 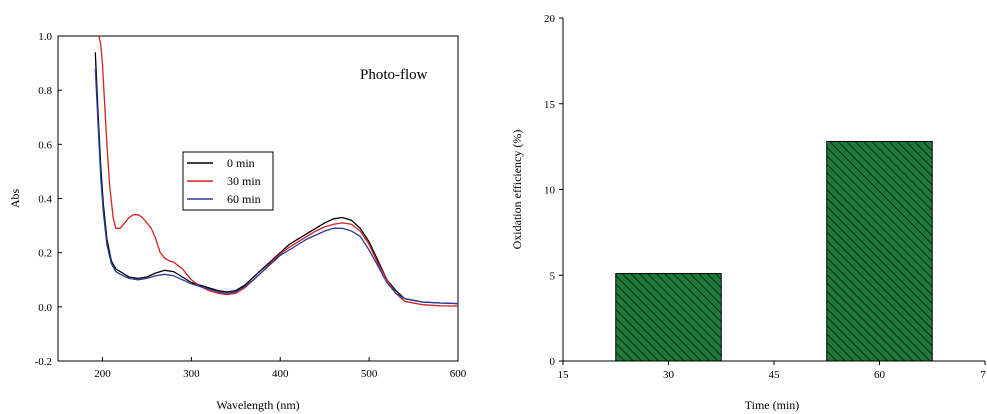 What do you see at coordinates (669, 375) in the screenshot?
I see `right-x-tick-label: 30` at bounding box center [669, 375].